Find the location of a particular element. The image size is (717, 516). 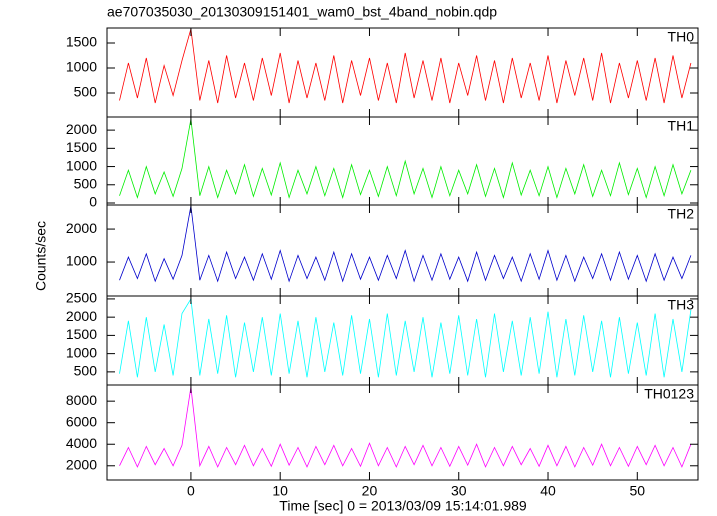

y-tick-label: 6000 is located at coordinates (81, 421).